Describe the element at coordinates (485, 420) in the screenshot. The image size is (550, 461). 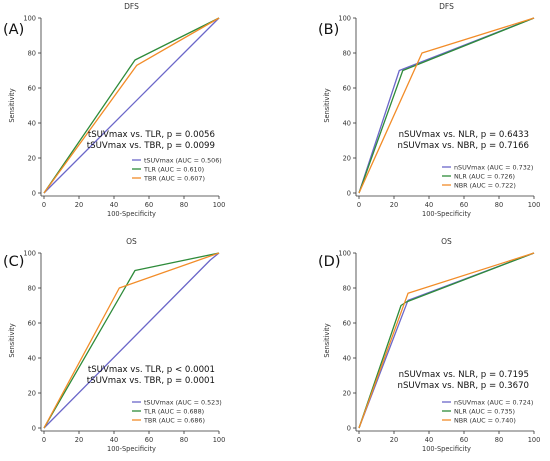
I see `legend-entry: NBR (AUC = 0.740)` at that location.